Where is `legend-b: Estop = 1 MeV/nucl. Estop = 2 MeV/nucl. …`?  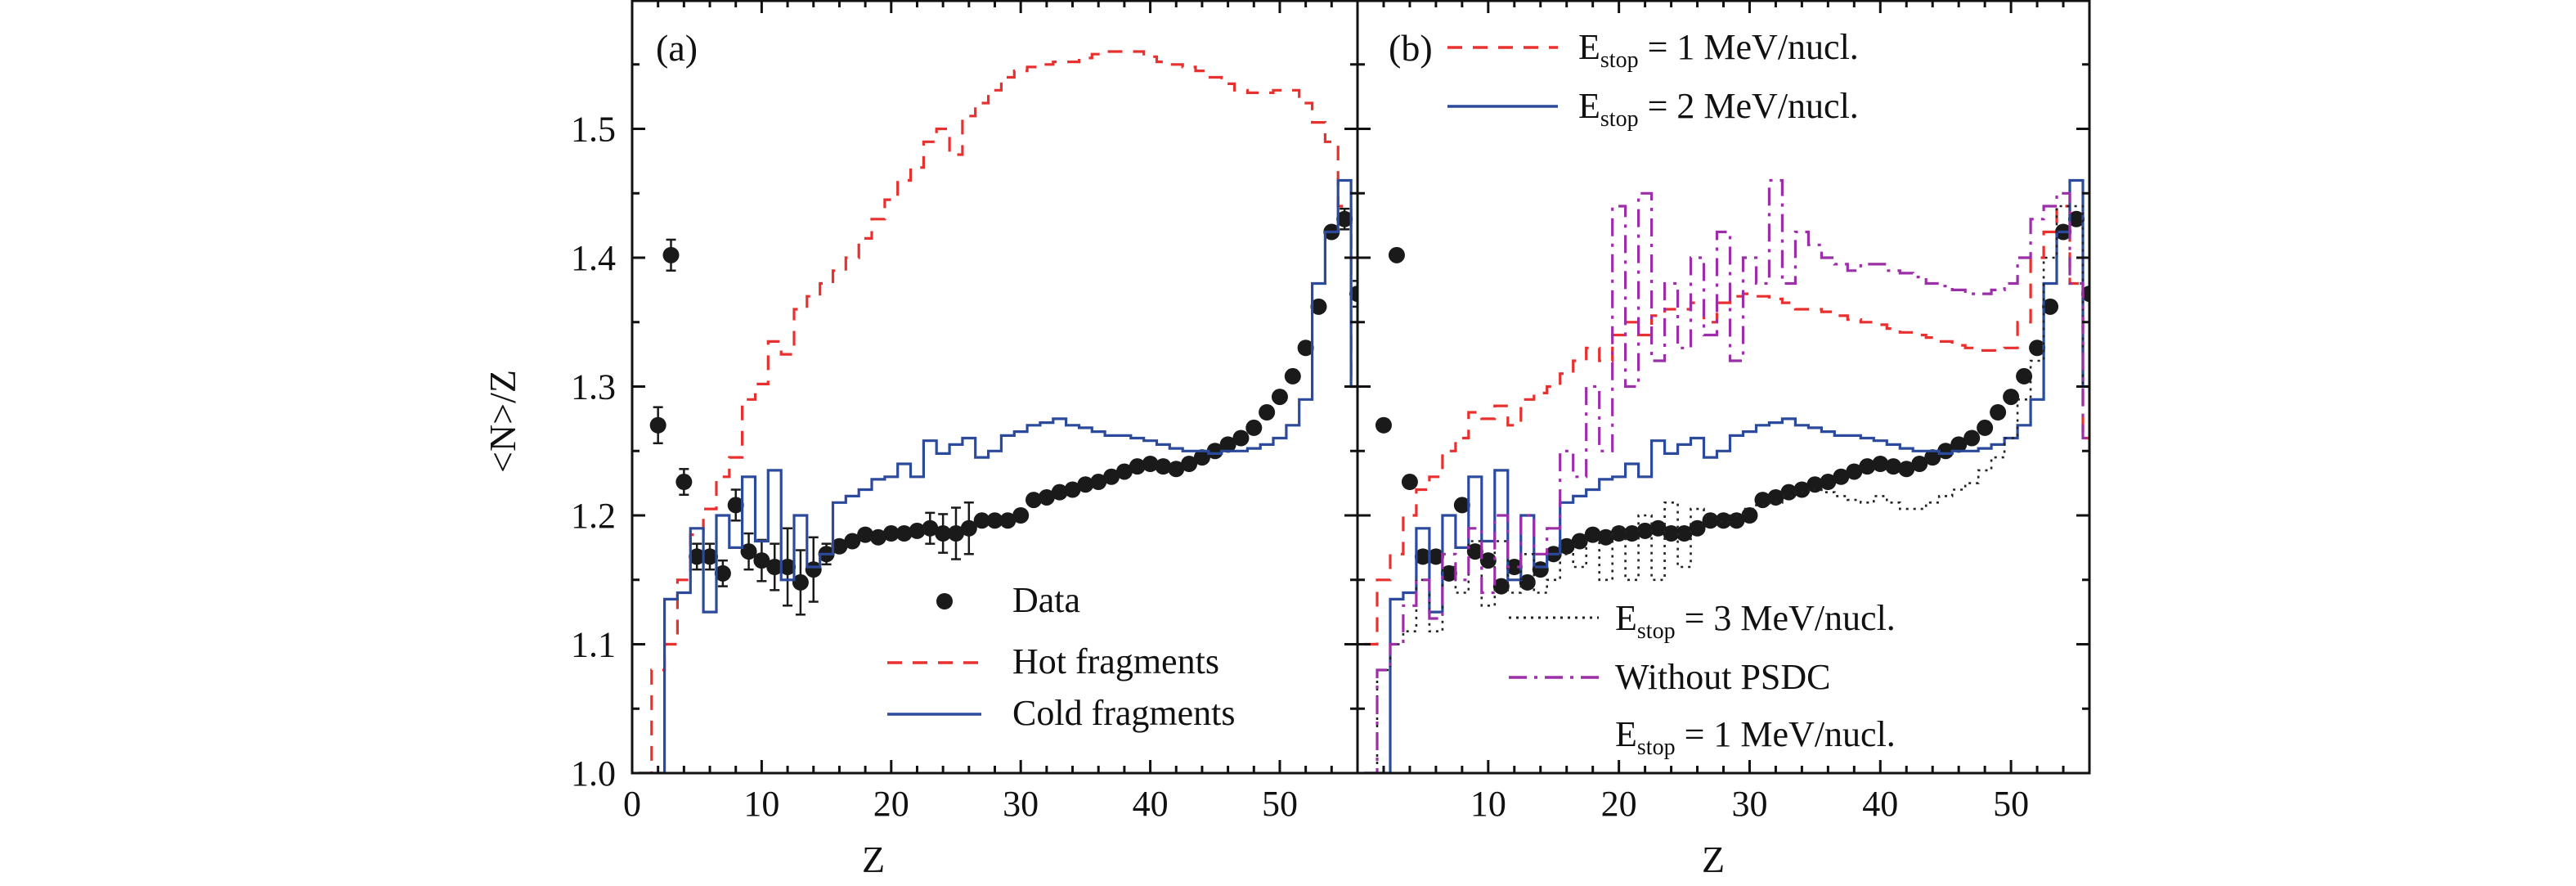
legend-b: Estop = 1 MeV/nucl. Estop = 2 MeV/nucl. … is located at coordinates (1671, 393).